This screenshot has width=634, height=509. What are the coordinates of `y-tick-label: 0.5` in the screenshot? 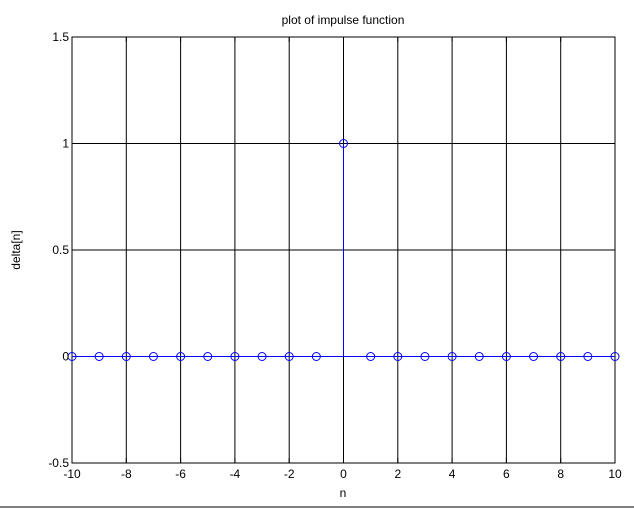 It's located at (60, 250).